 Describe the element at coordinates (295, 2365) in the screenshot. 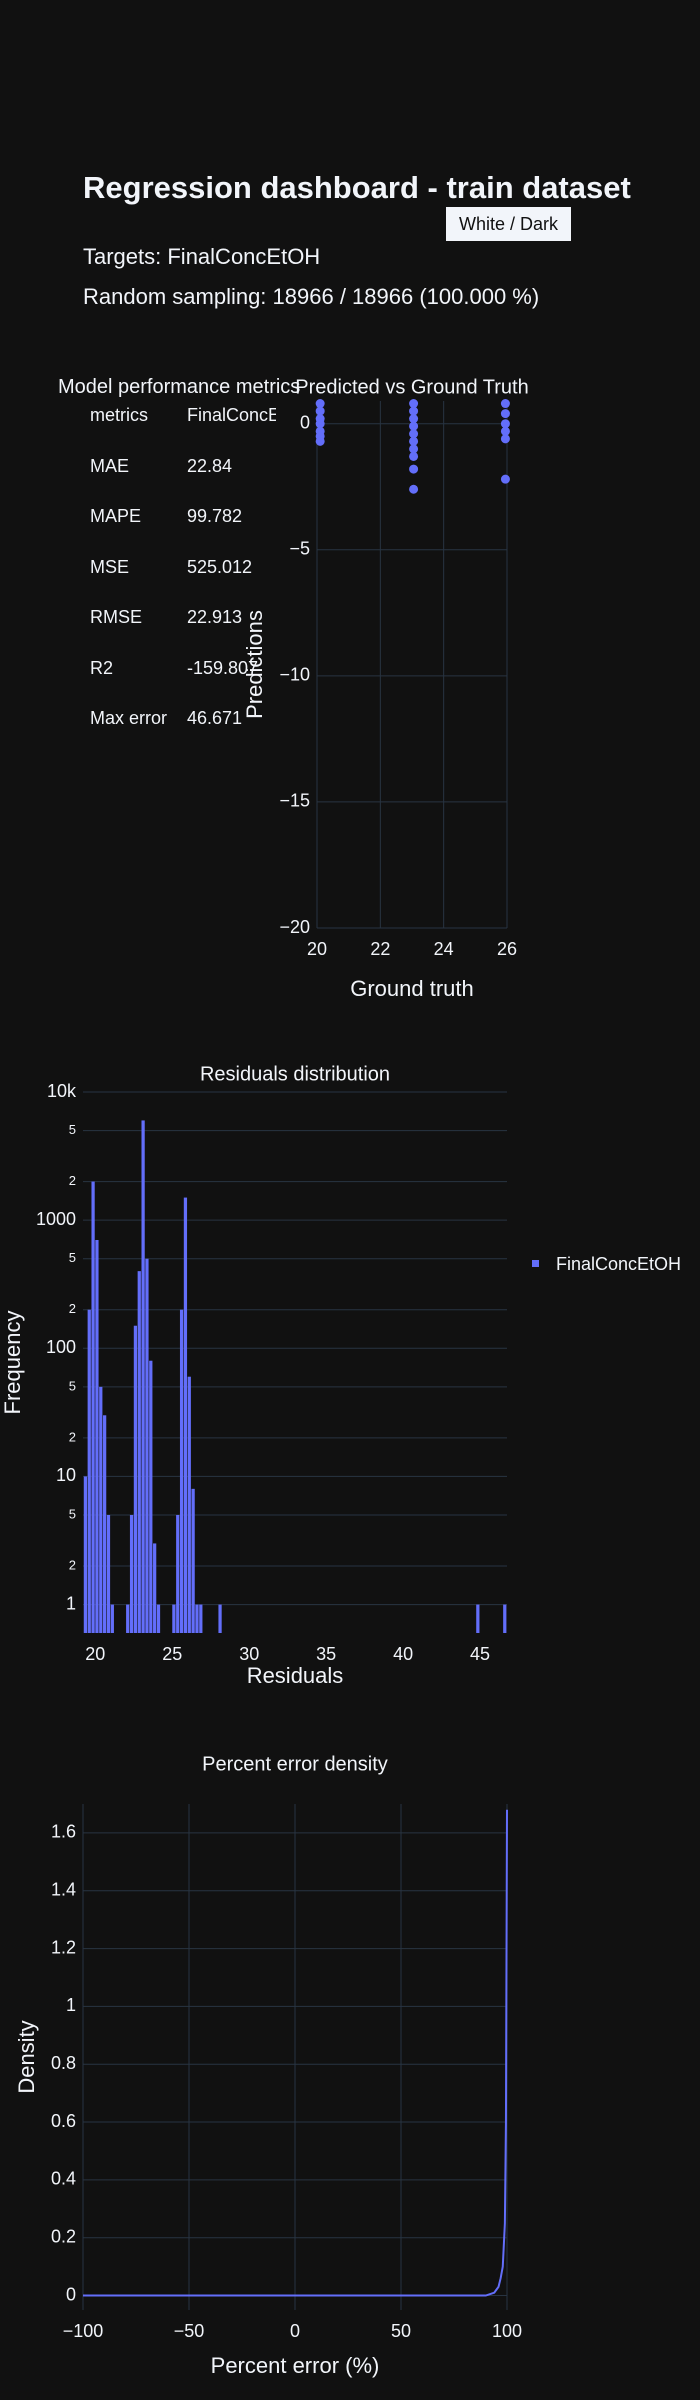

I see `x-axis-title: Percent error (%)` at that location.